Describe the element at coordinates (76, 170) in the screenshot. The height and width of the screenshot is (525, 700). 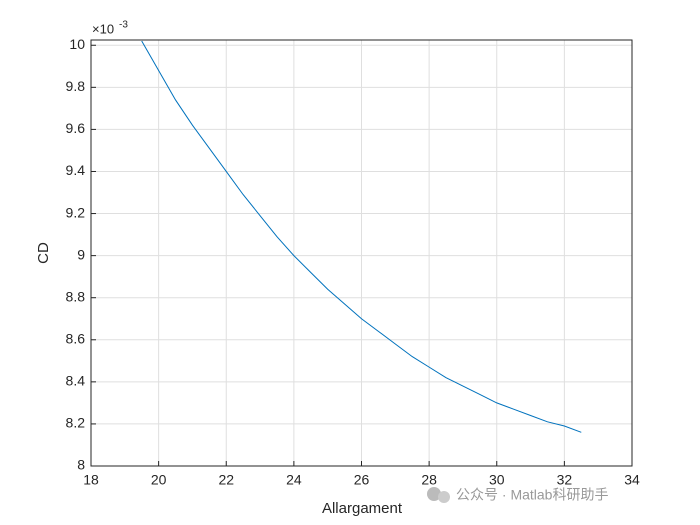
I see `y-tick-label: 9.4` at that location.